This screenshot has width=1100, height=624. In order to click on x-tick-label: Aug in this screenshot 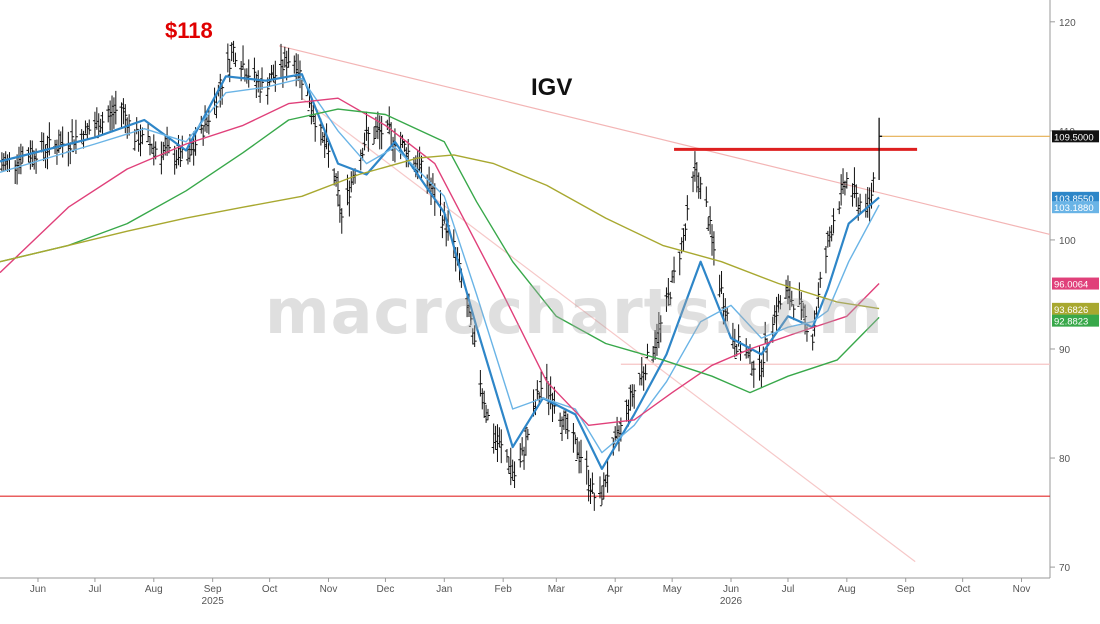, I will do `click(154, 589)`.